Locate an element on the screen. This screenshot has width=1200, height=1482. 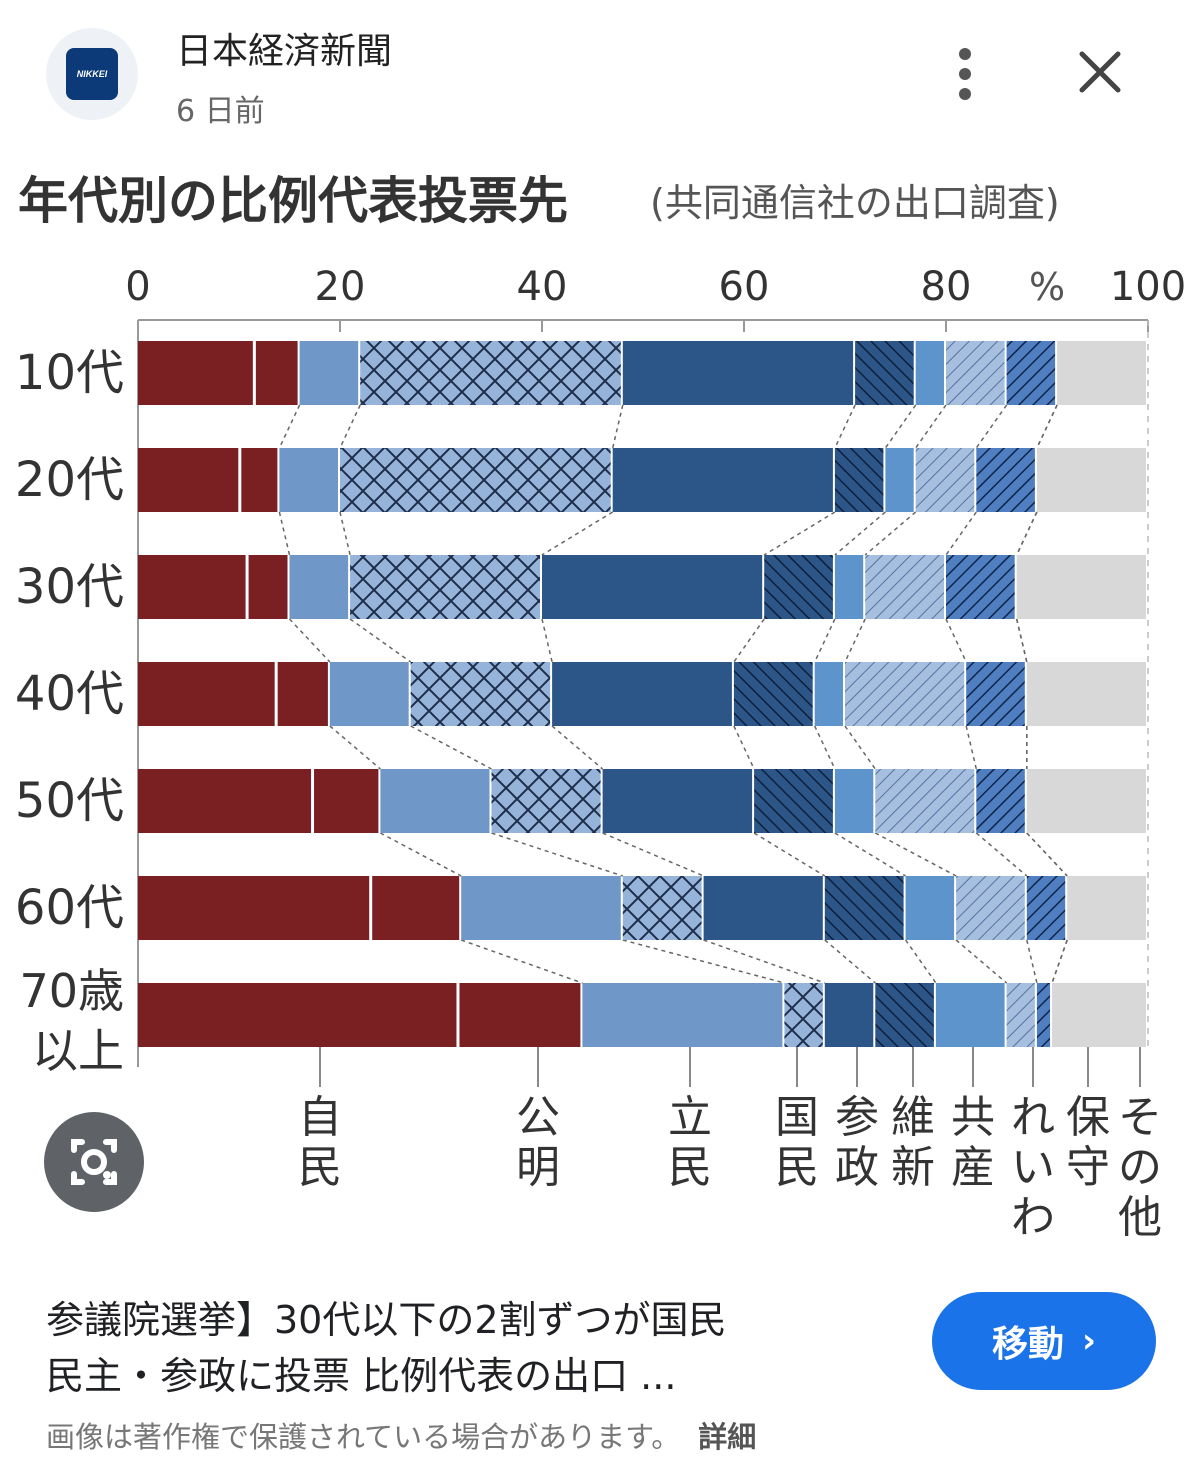
x-tick-label: 100 is located at coordinates (1148, 287).